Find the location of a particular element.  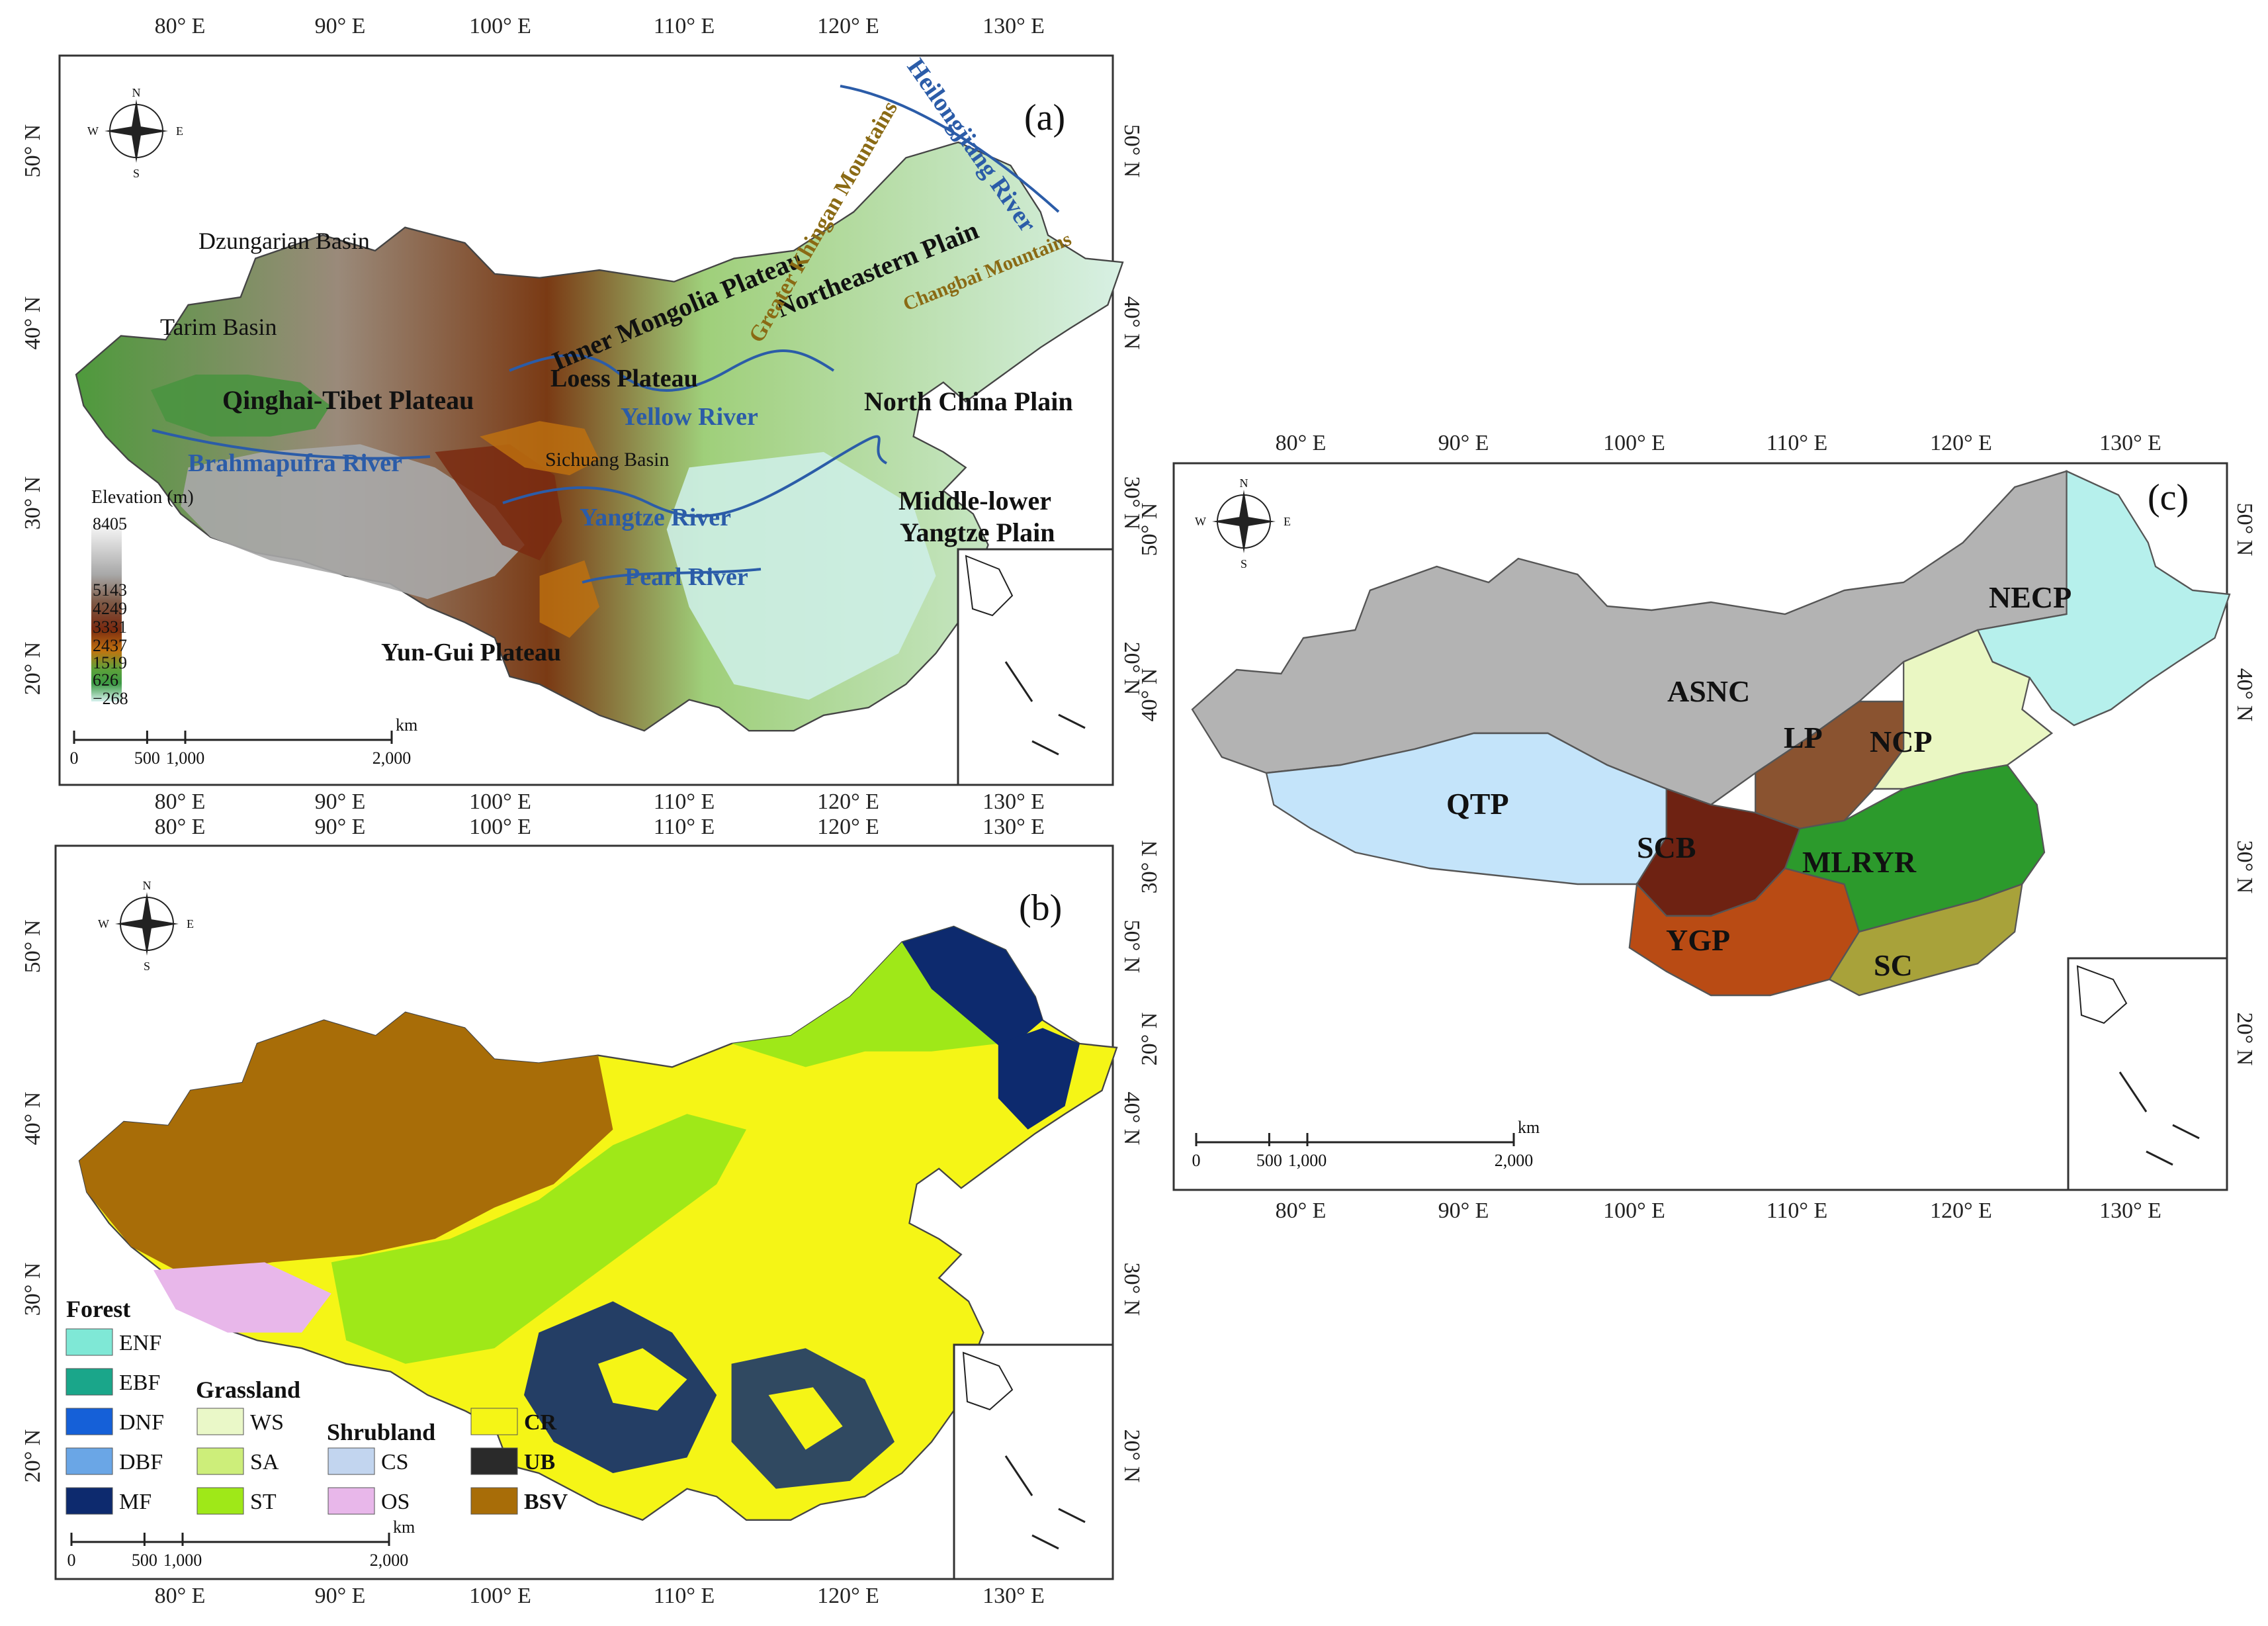

legend-swatch-dnf is located at coordinates (89, 1422).